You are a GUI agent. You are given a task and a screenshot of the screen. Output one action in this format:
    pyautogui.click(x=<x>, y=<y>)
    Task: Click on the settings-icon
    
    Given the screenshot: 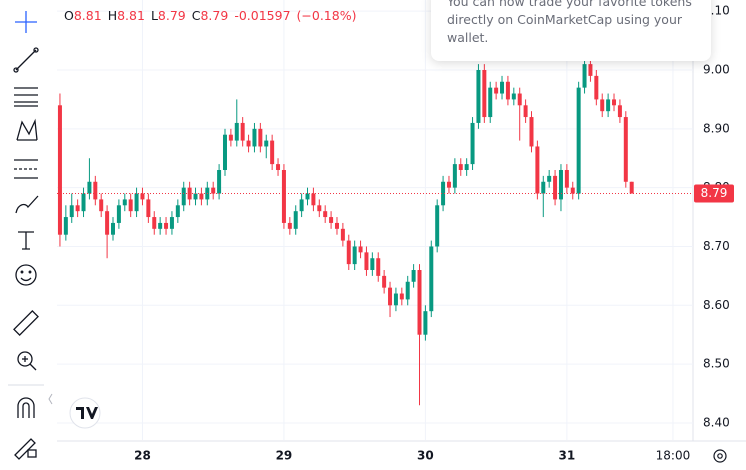 What is the action you would take?
    pyautogui.click(x=720, y=456)
    